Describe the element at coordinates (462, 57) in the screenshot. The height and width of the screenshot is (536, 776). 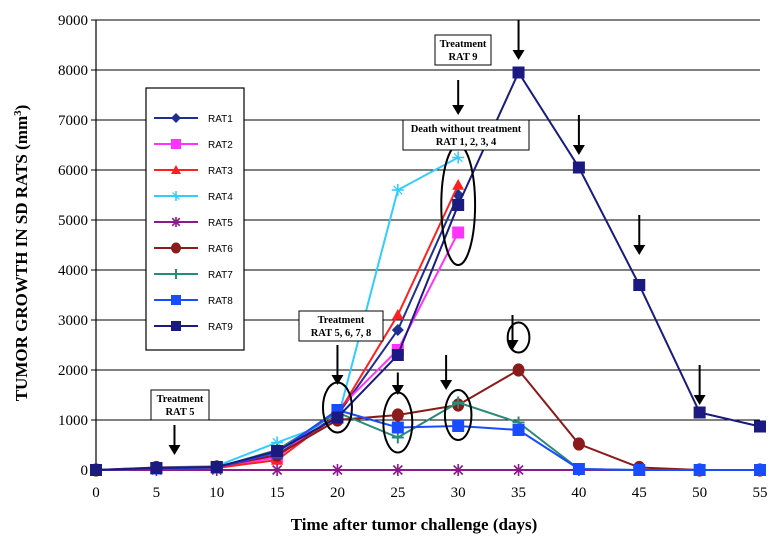
I see `annotation-text: RAT 9` at that location.